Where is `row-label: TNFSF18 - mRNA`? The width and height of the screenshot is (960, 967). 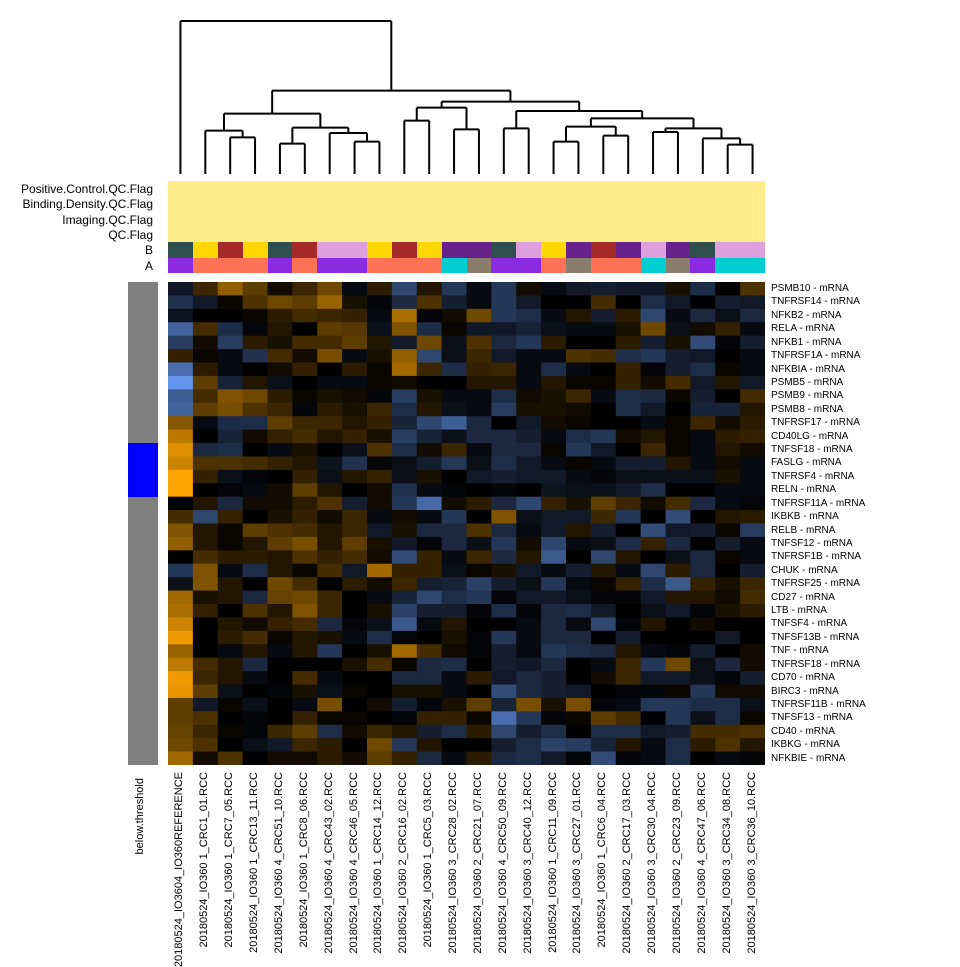 row-label: TNFSF18 - mRNA is located at coordinates (812, 449).